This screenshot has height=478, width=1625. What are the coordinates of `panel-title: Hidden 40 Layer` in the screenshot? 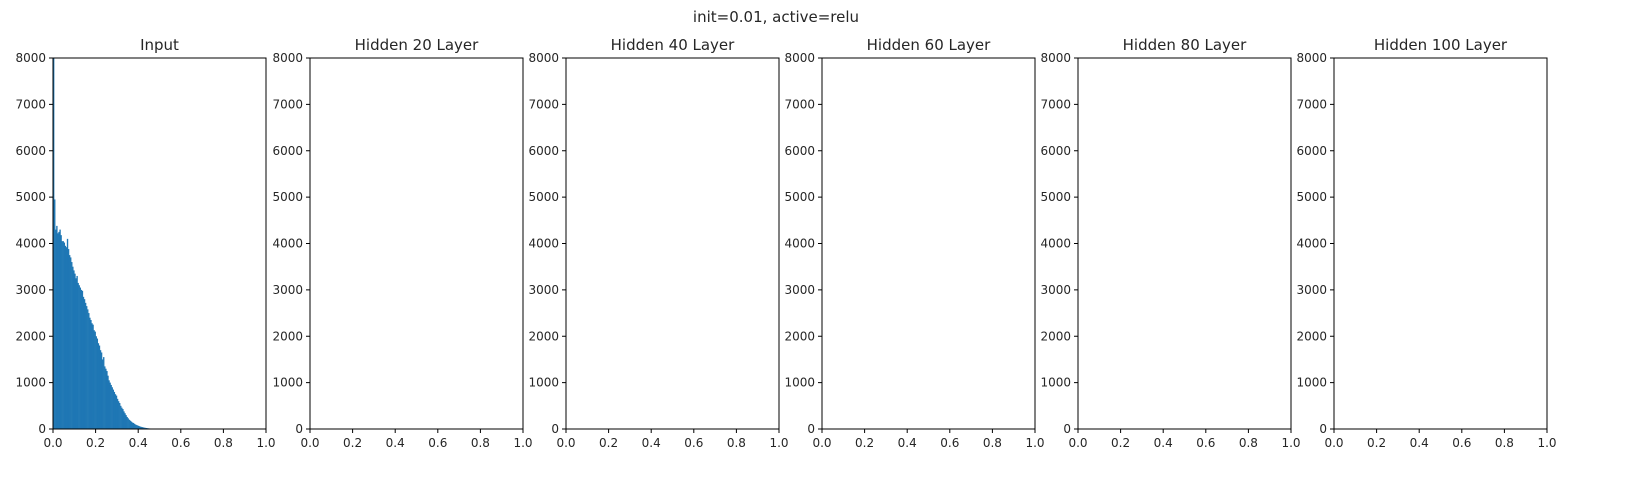 It's located at (673, 45).